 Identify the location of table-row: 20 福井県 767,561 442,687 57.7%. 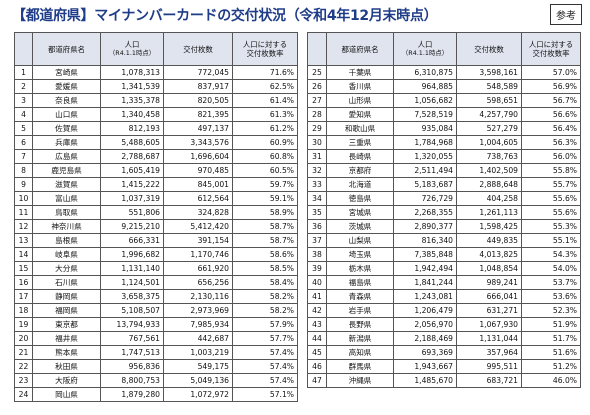
(156, 338).